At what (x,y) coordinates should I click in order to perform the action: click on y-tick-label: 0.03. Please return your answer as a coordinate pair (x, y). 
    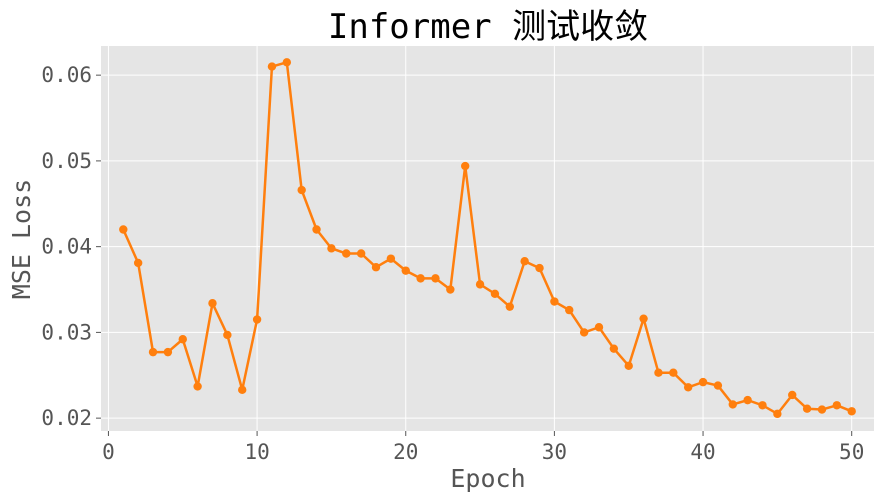
    Looking at the image, I should click on (66, 332).